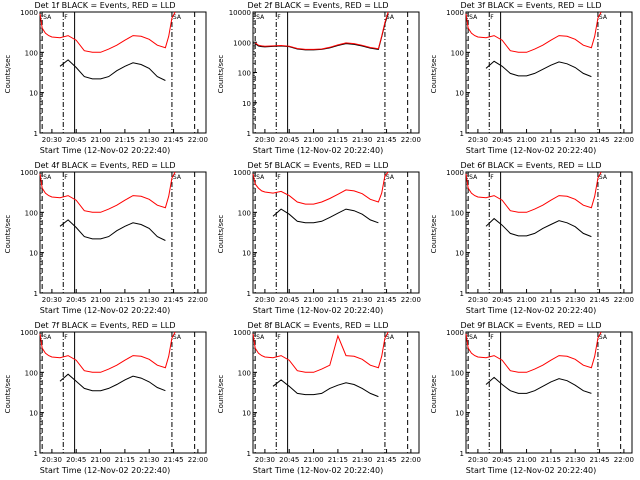 This screenshot has height=480, width=640. Describe the element at coordinates (105, 325) in the screenshot. I see `chart-title: Det 7f BLACK = Events, RED = LLD` at that location.